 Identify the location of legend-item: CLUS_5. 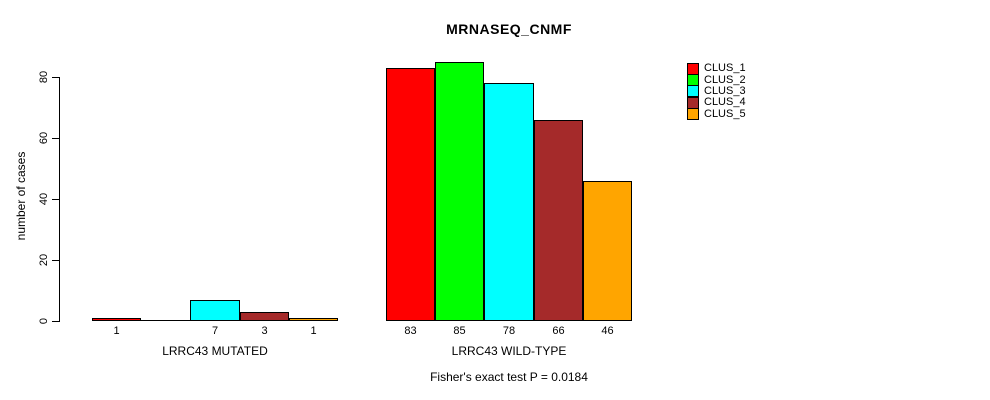
(716, 114).